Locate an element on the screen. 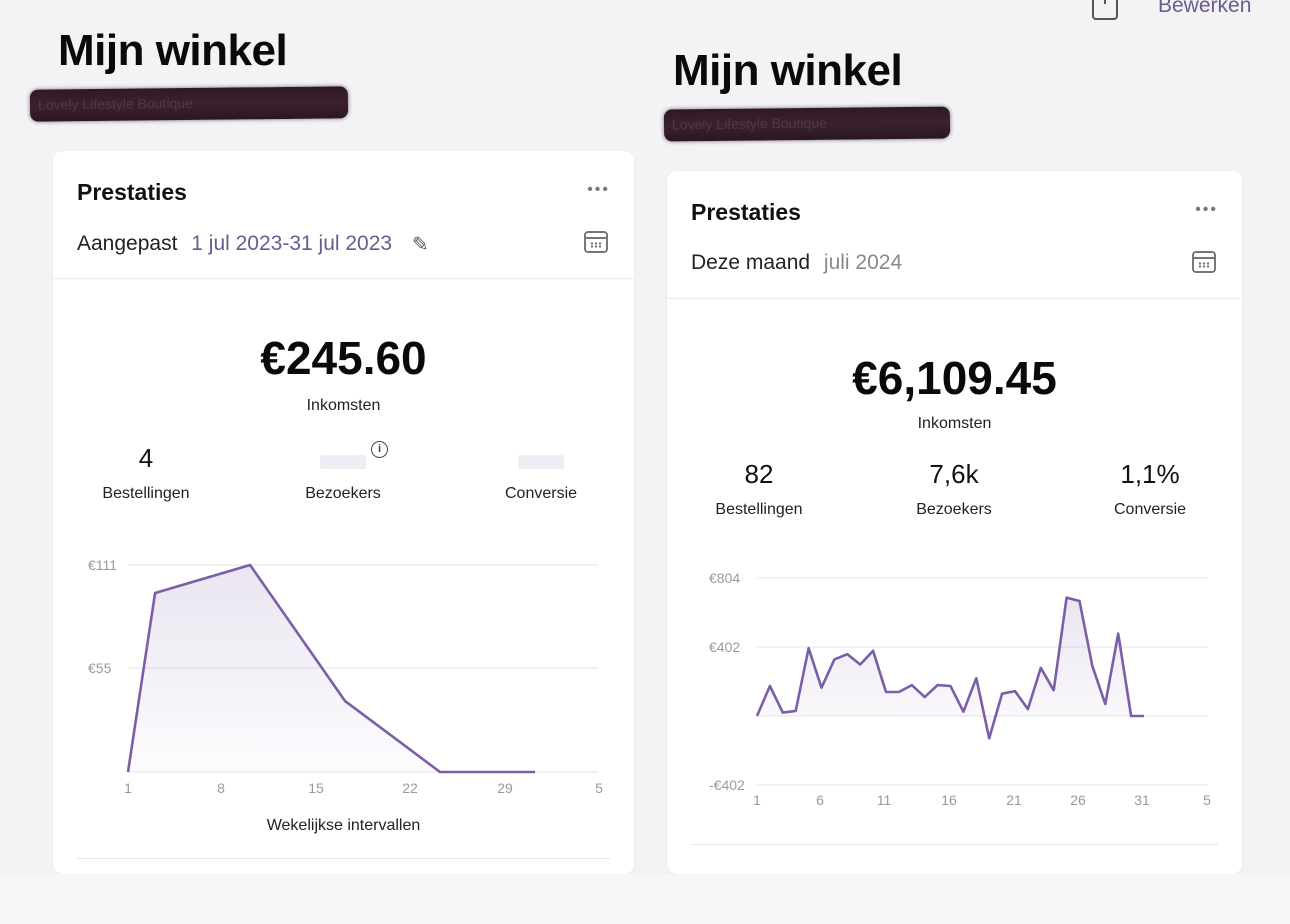  x-tick-label: 15 is located at coordinates (316, 788).